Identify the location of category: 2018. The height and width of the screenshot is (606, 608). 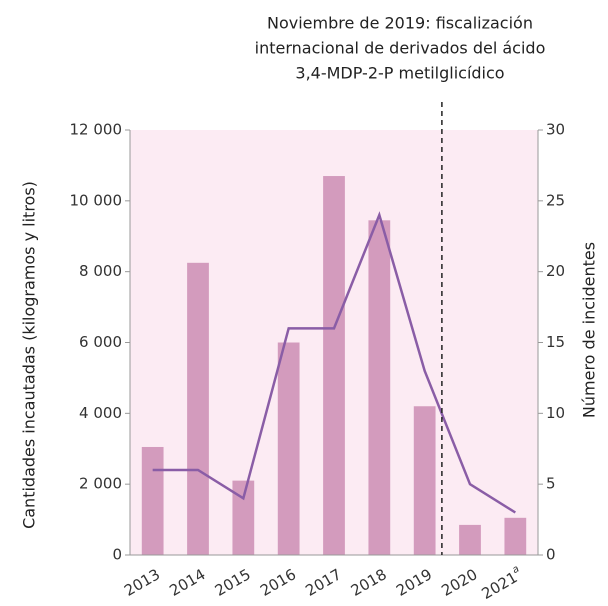
(369, 582).